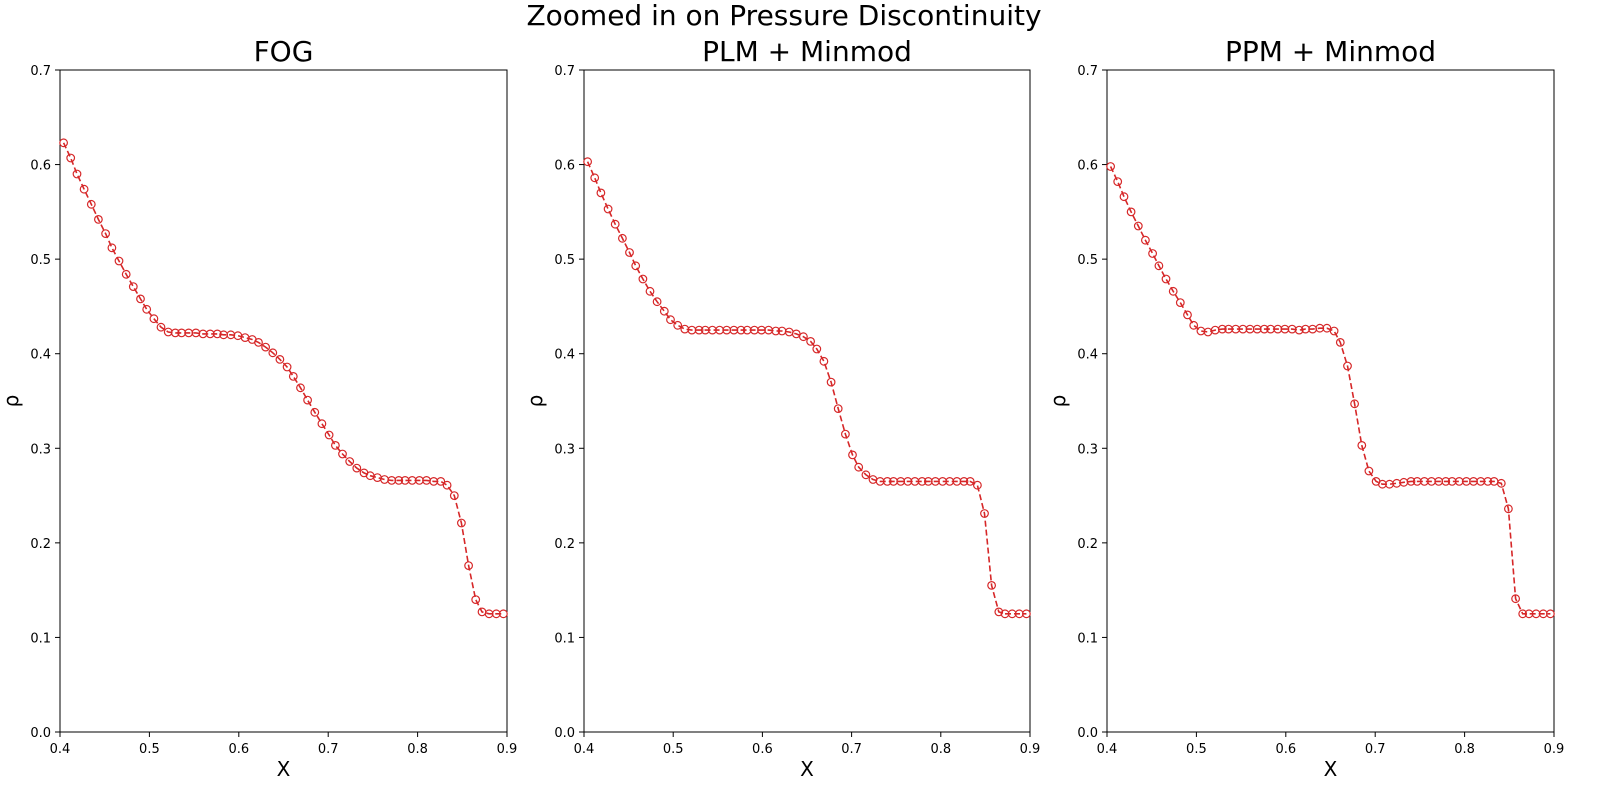 This screenshot has width=1600, height=800. Describe the element at coordinates (807, 51) in the screenshot. I see `panel-title: PLM + Minmod` at that location.